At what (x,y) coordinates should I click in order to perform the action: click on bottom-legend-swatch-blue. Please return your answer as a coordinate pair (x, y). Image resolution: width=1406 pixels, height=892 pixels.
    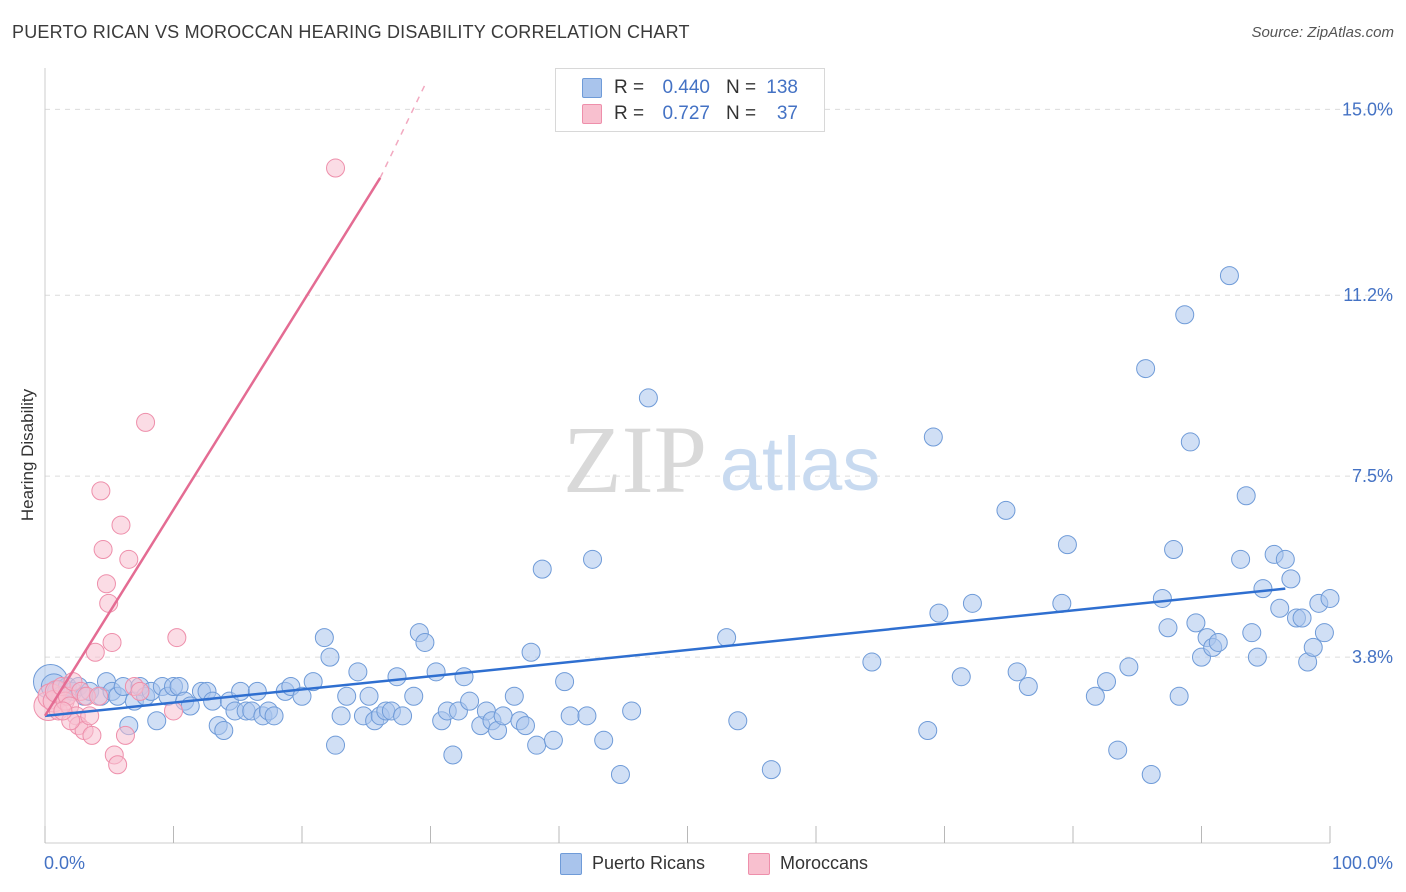
    Looking at the image, I should click on (571, 864).